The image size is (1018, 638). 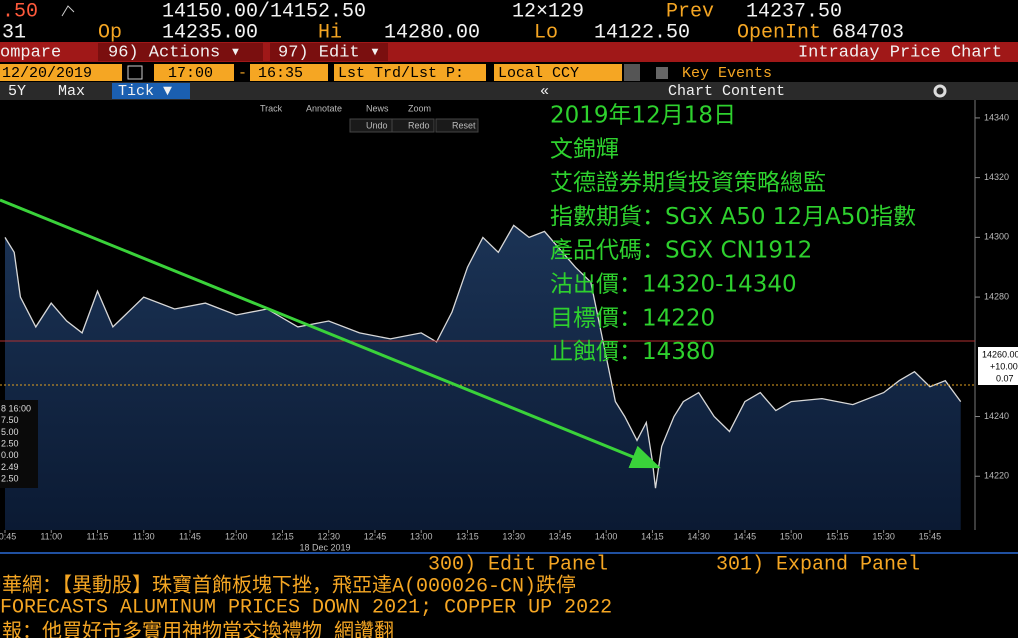 I want to click on icon, so click(x=68, y=11).